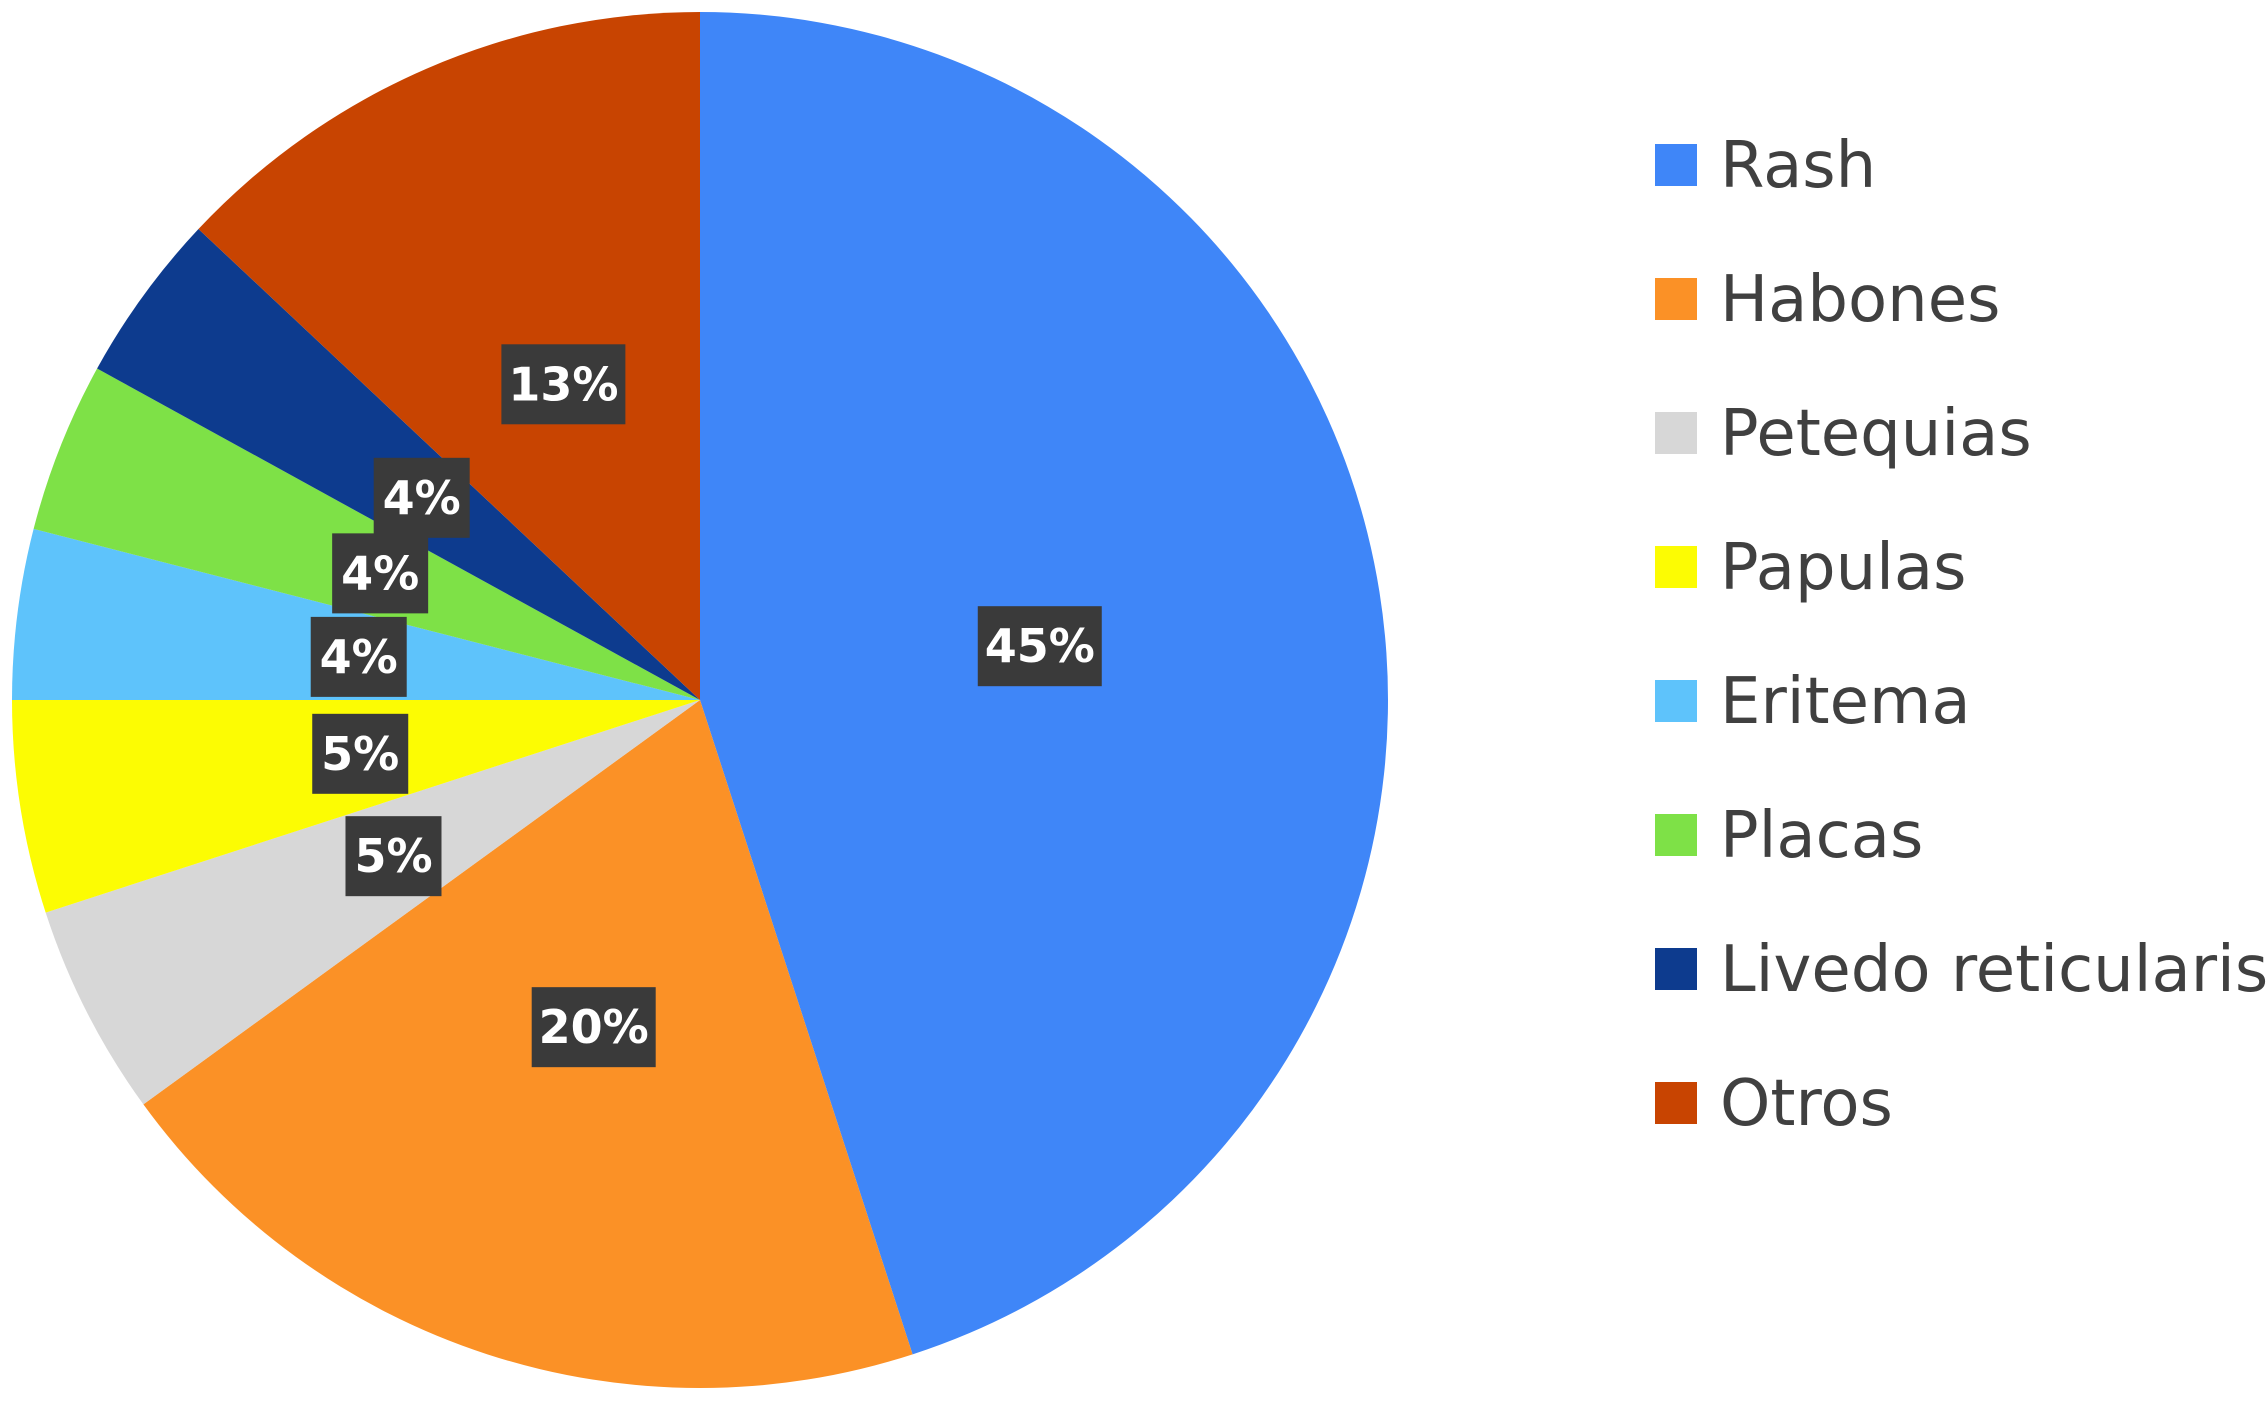 Image resolution: width=2266 pixels, height=1402 pixels. I want to click on data-label-text: 13%, so click(563, 384).